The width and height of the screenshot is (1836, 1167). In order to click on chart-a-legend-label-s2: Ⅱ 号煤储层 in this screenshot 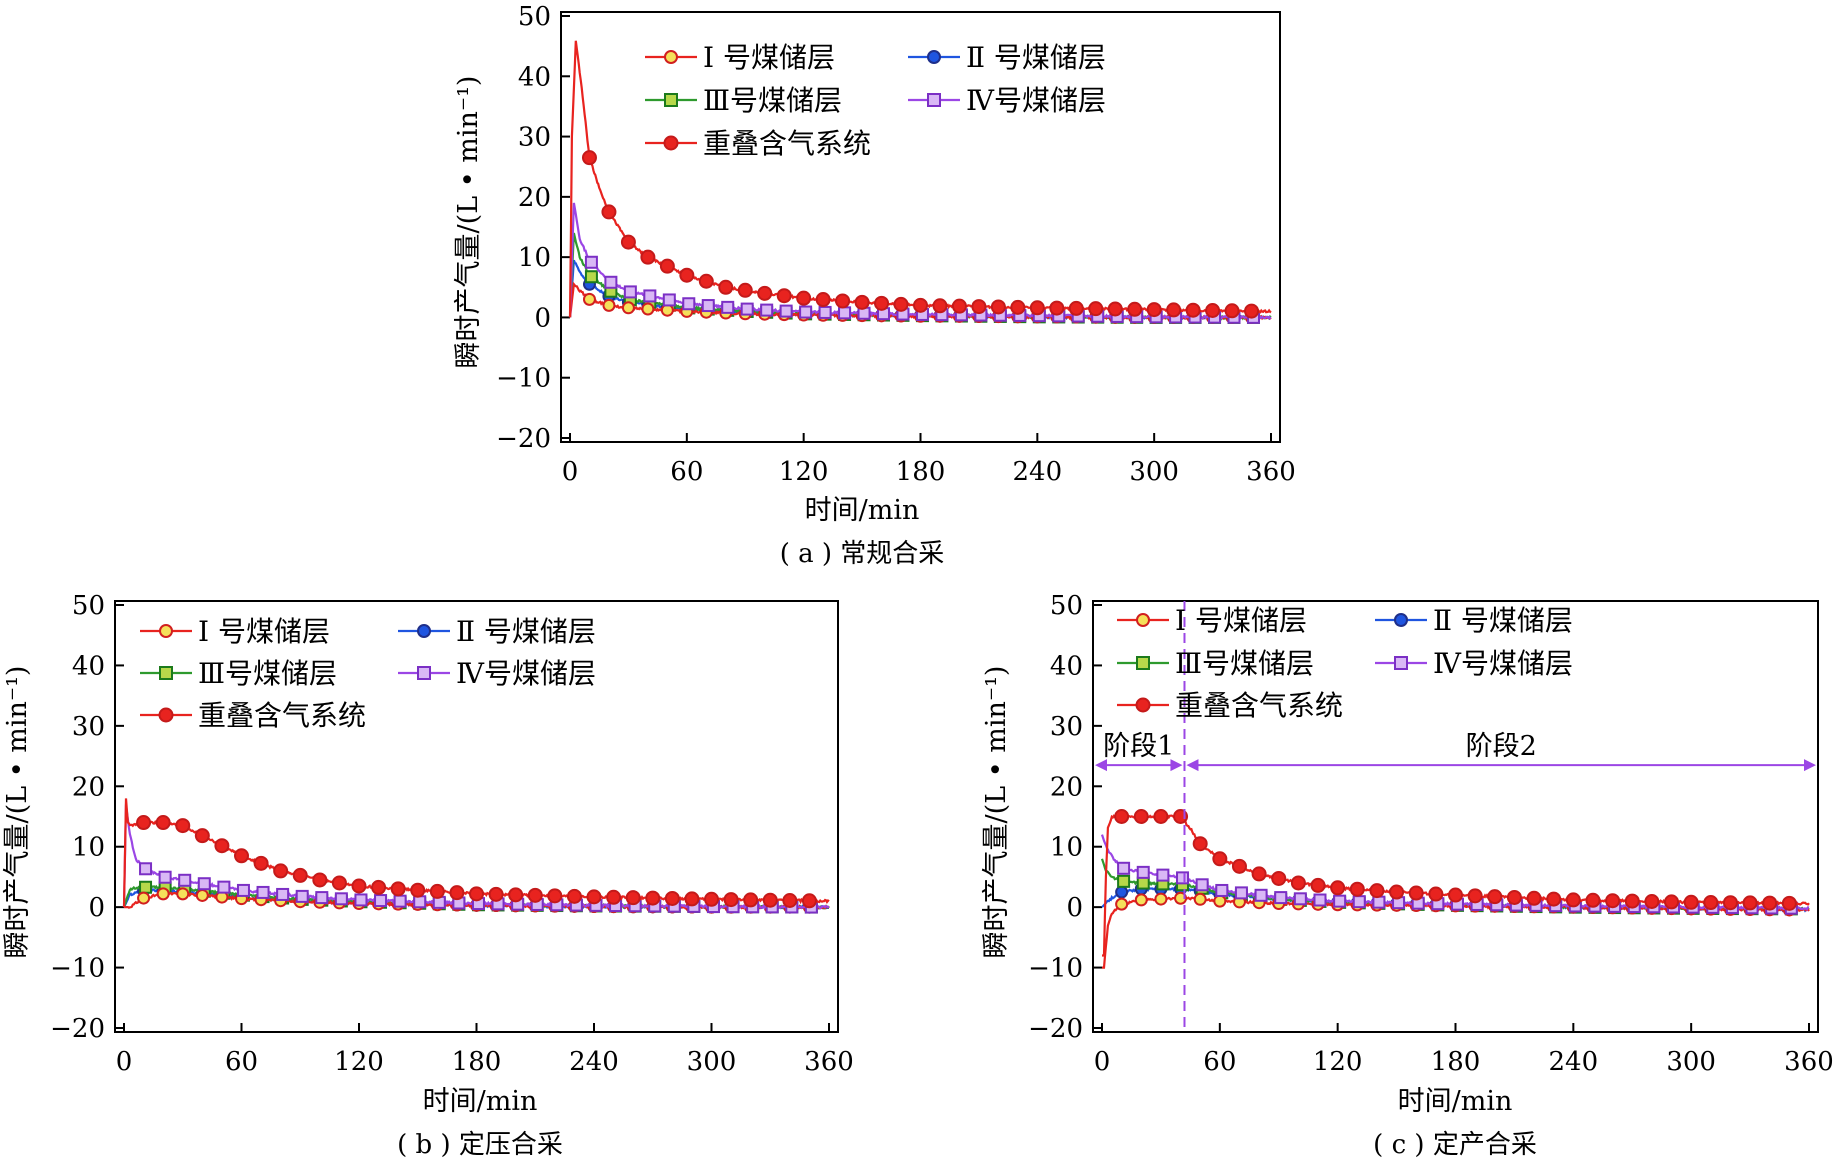, I will do `click(1036, 57)`.